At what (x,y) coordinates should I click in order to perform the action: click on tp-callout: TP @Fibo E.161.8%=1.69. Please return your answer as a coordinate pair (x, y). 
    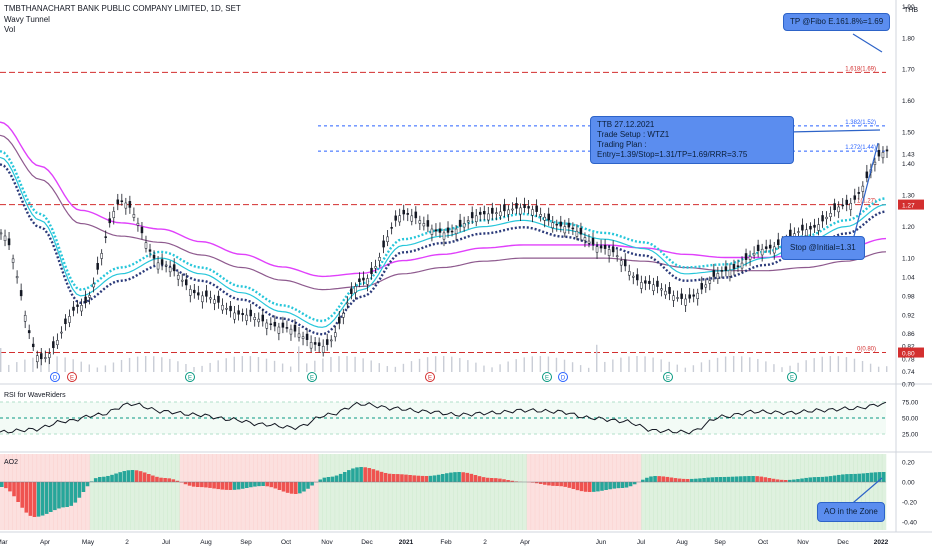
    Looking at the image, I should click on (837, 22).